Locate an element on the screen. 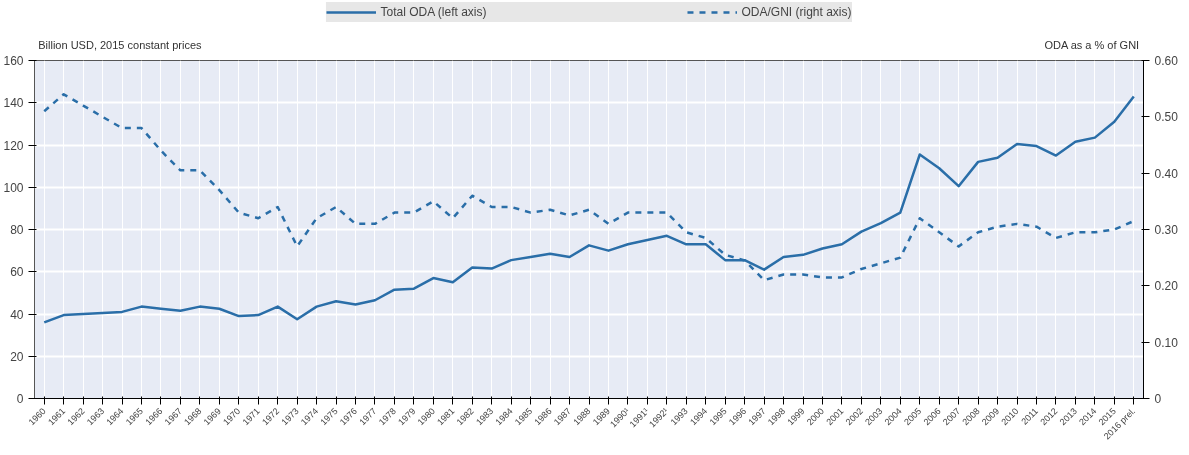 Image resolution: width=1189 pixels, height=455 pixels. y-tick-label: 40 is located at coordinates (17, 314).